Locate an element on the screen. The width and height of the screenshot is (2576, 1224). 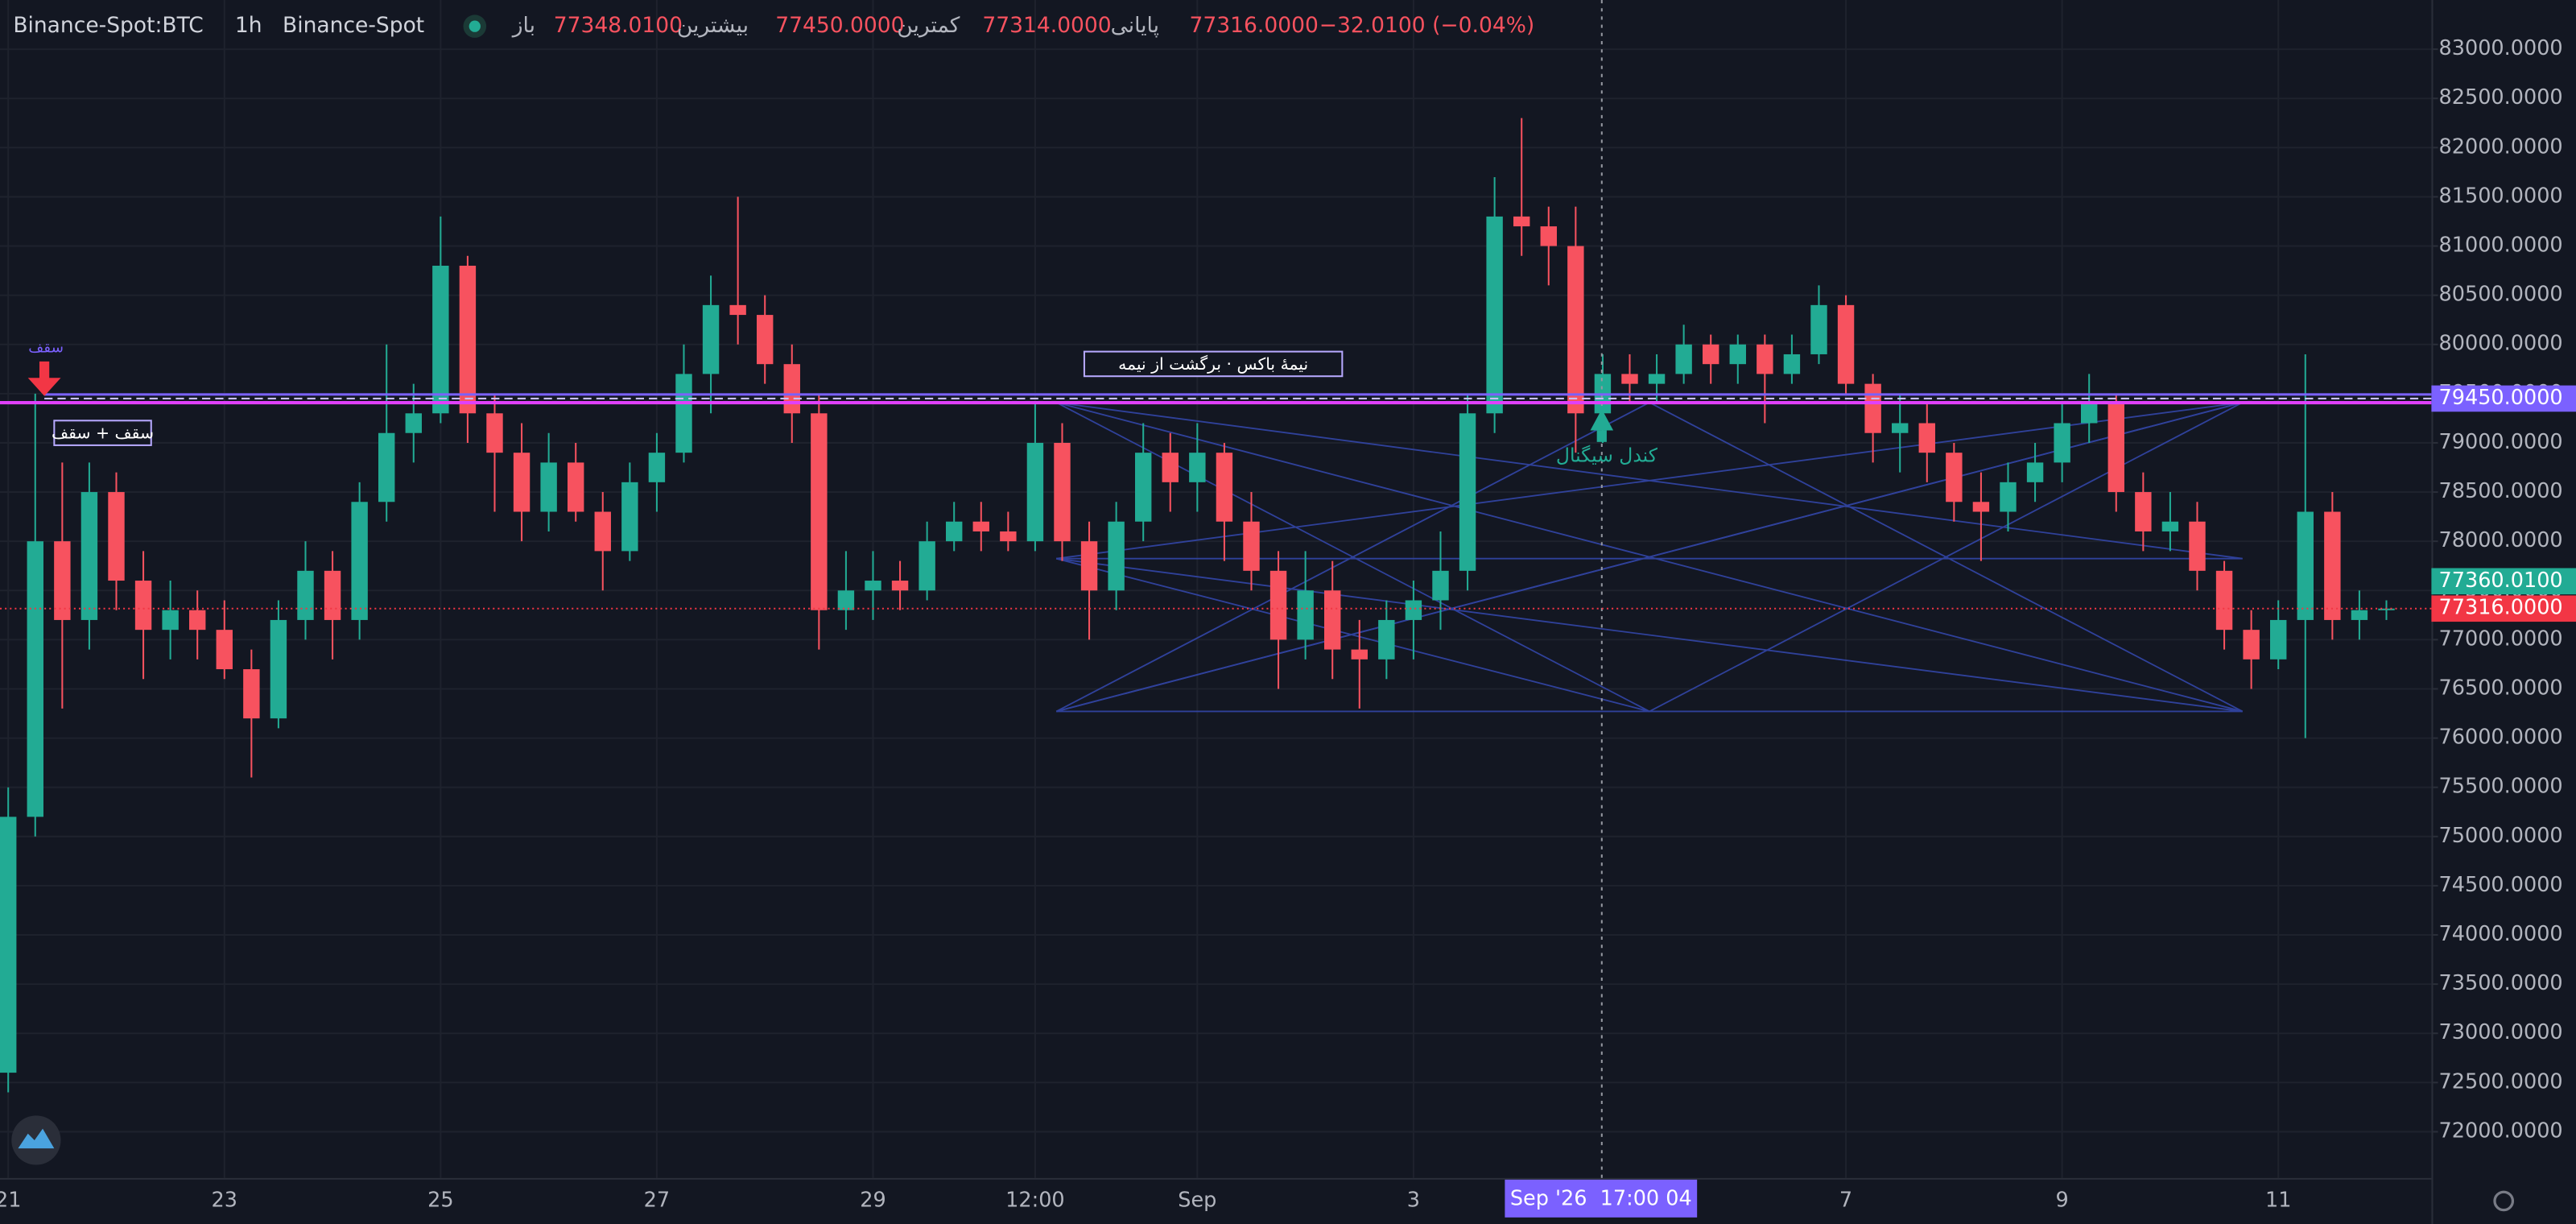
y-tick-label: 80000.0000 is located at coordinates (2501, 344).